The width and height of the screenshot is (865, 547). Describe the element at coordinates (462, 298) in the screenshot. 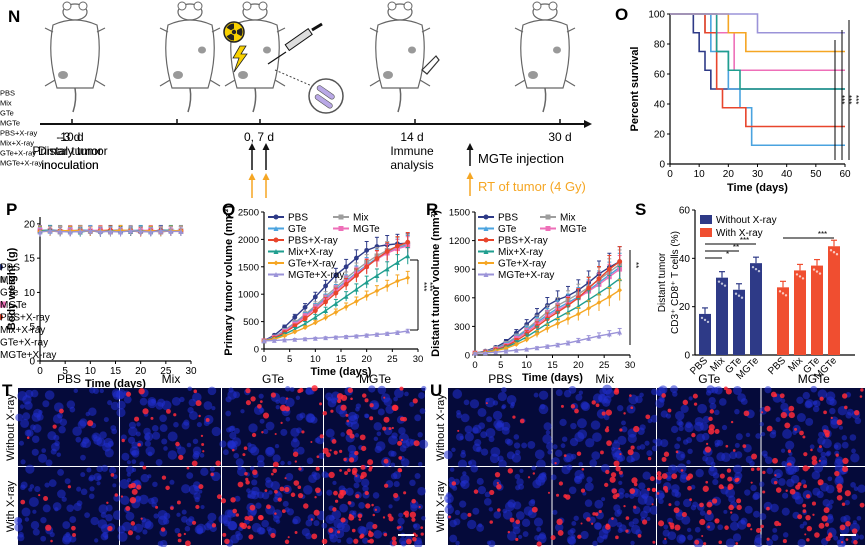

I see `y-tick-label: 600` at that location.